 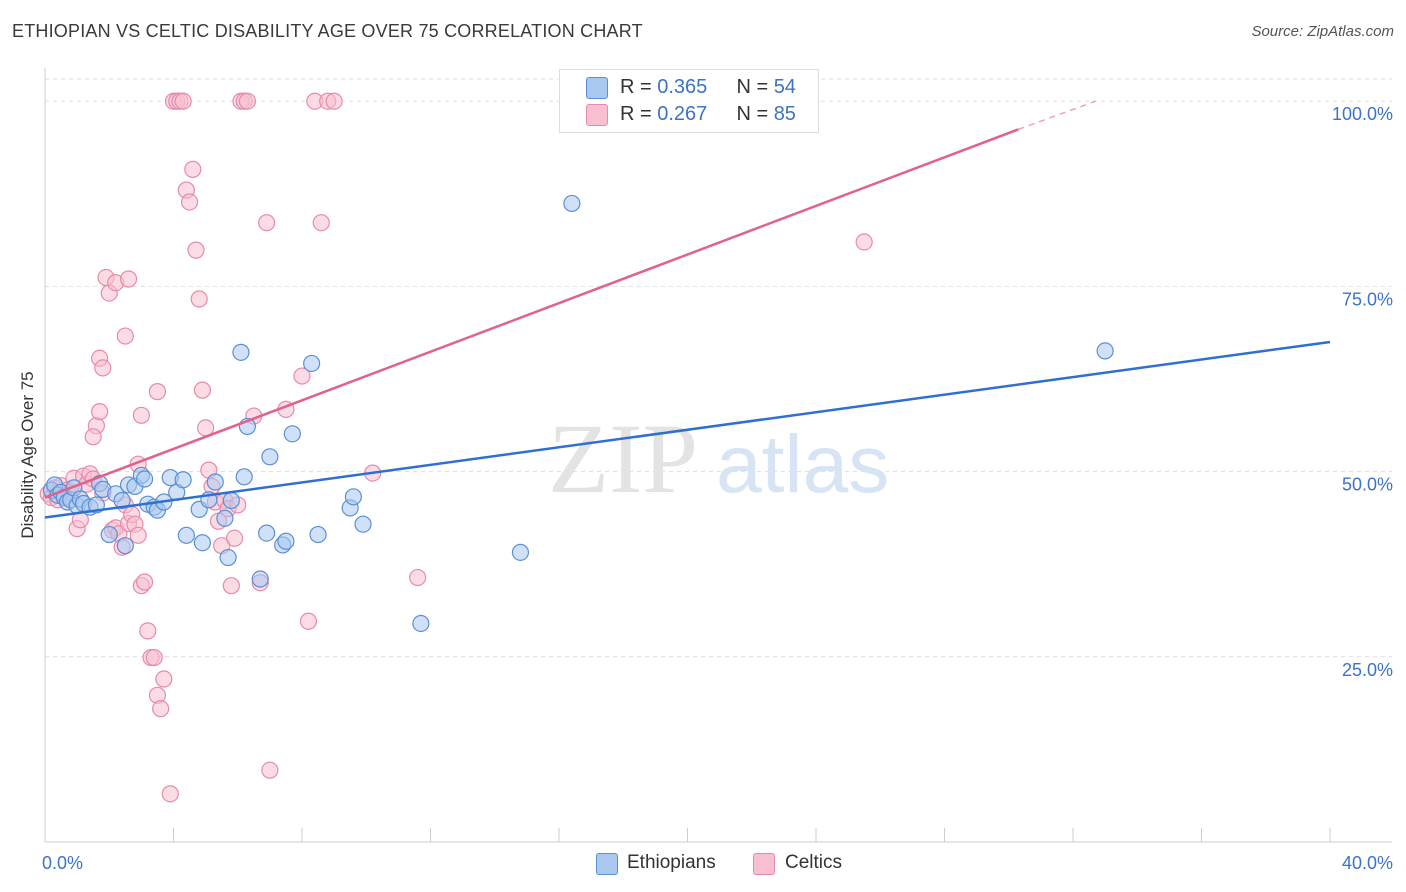 I want to click on watermark: ZIP atlas, so click(x=718, y=458).